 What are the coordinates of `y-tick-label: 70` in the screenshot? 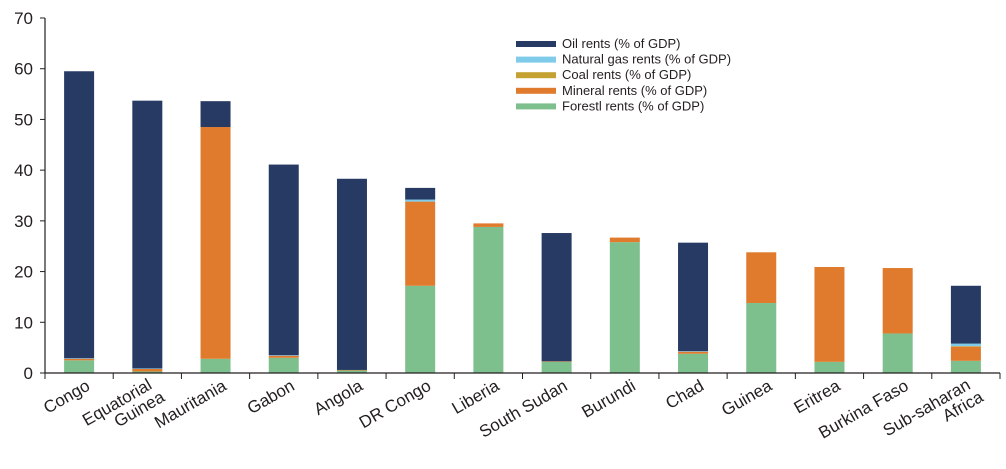 It's located at (23, 18).